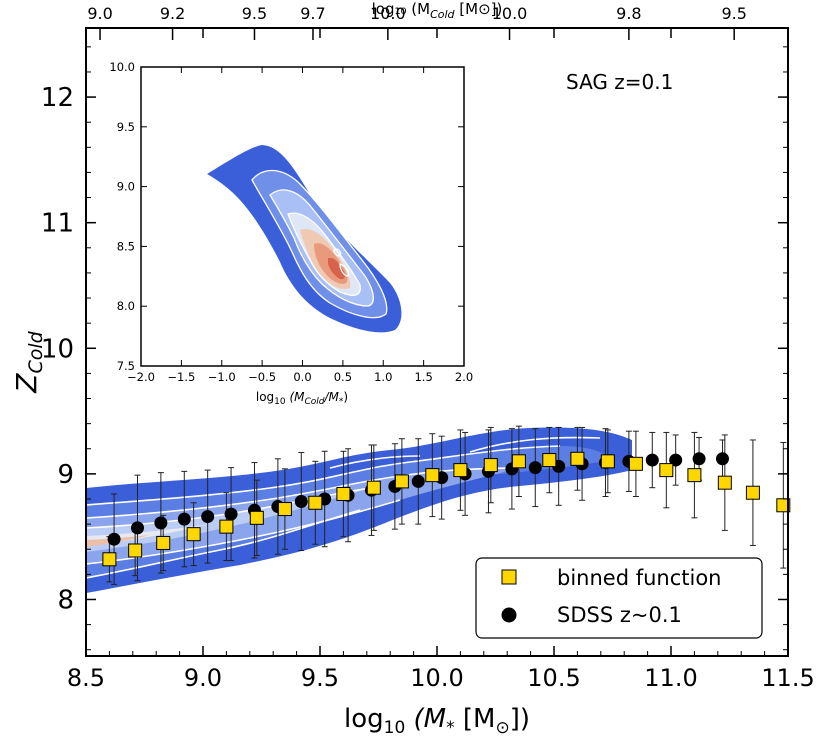  Describe the element at coordinates (126, 127) in the screenshot. I see `inset-y-tick-label: 9.5` at that location.